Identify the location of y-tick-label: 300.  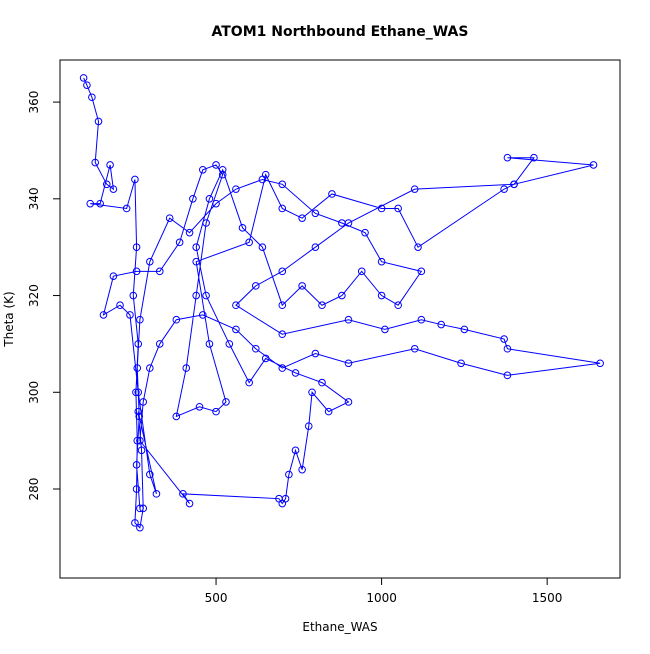
(34, 392).